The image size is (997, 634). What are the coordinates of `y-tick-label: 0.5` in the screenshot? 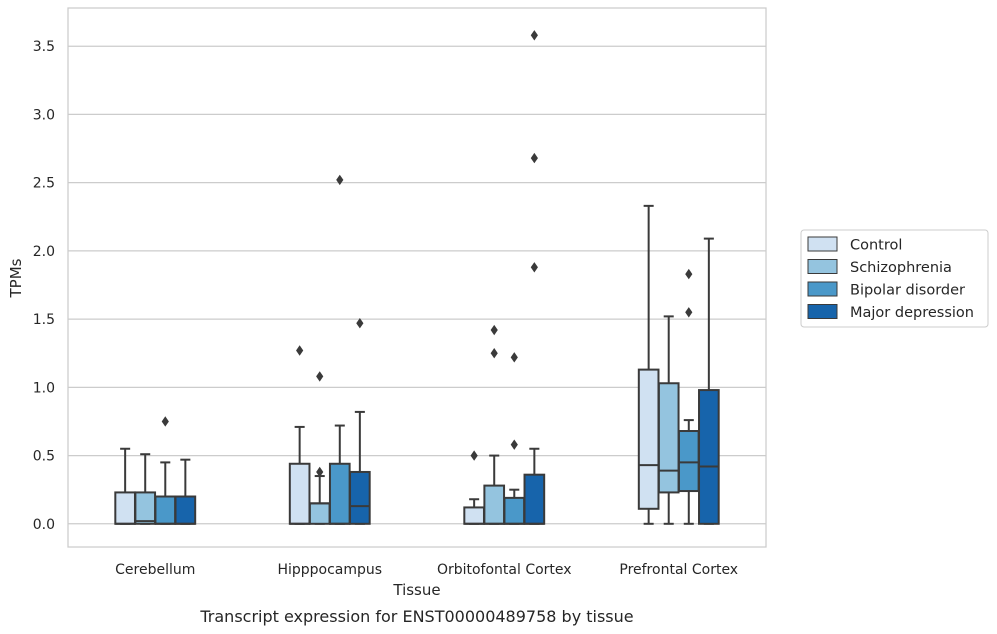 It's located at (44, 457).